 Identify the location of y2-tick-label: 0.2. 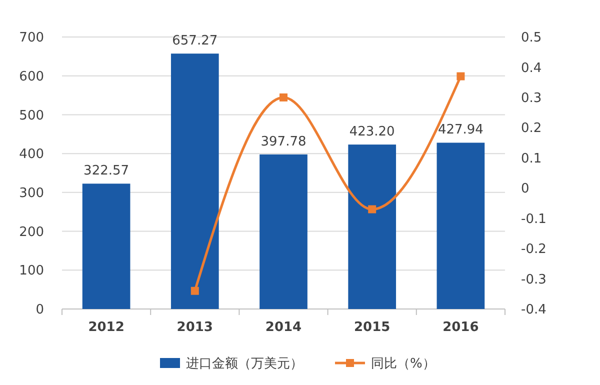
(531, 128).